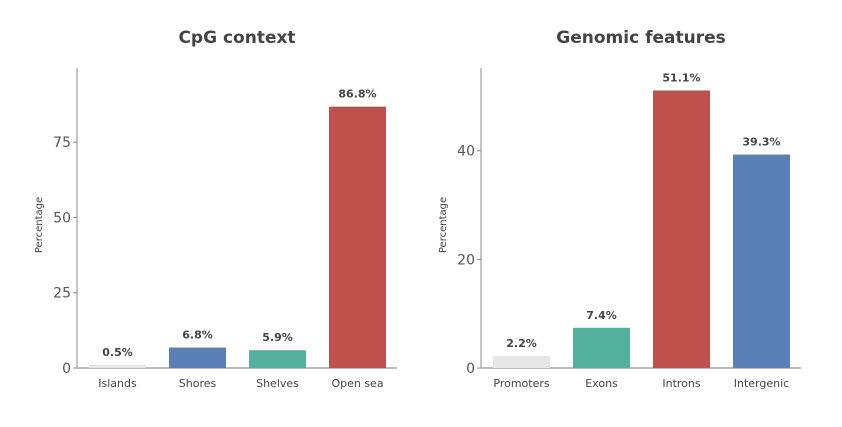 This screenshot has height=427, width=842. What do you see at coordinates (277, 383) in the screenshot?
I see `x-tick-label: Shelves` at bounding box center [277, 383].